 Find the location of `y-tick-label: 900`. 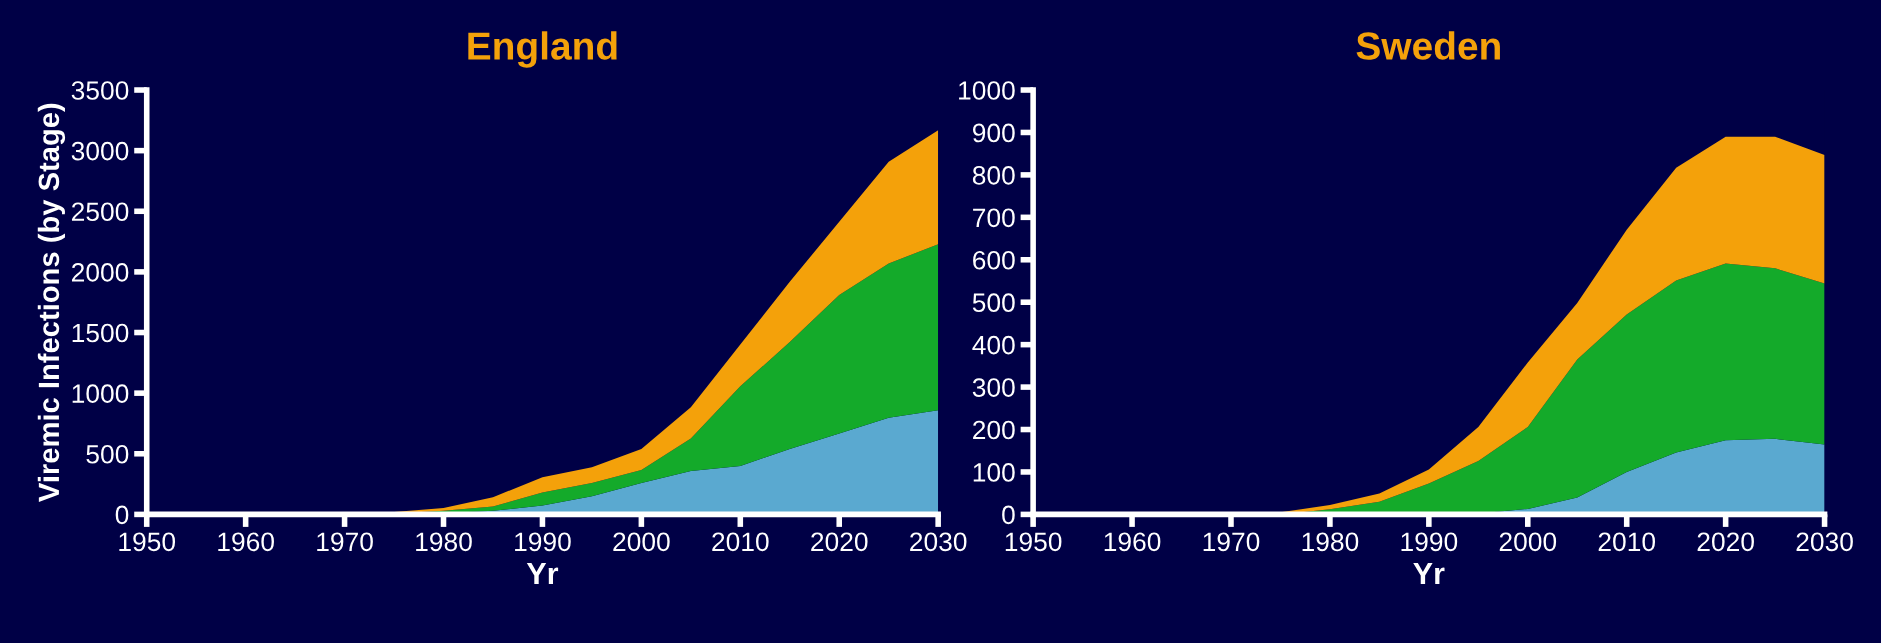

y-tick-label: 900 is located at coordinates (993, 133).